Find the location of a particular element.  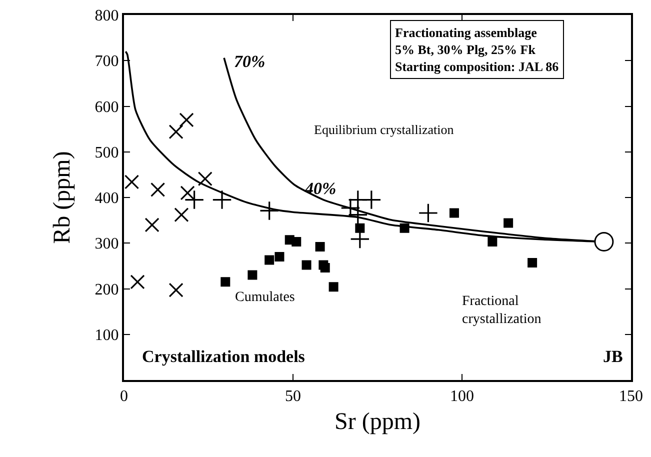

y-tick-label: 400 is located at coordinates (106, 199).